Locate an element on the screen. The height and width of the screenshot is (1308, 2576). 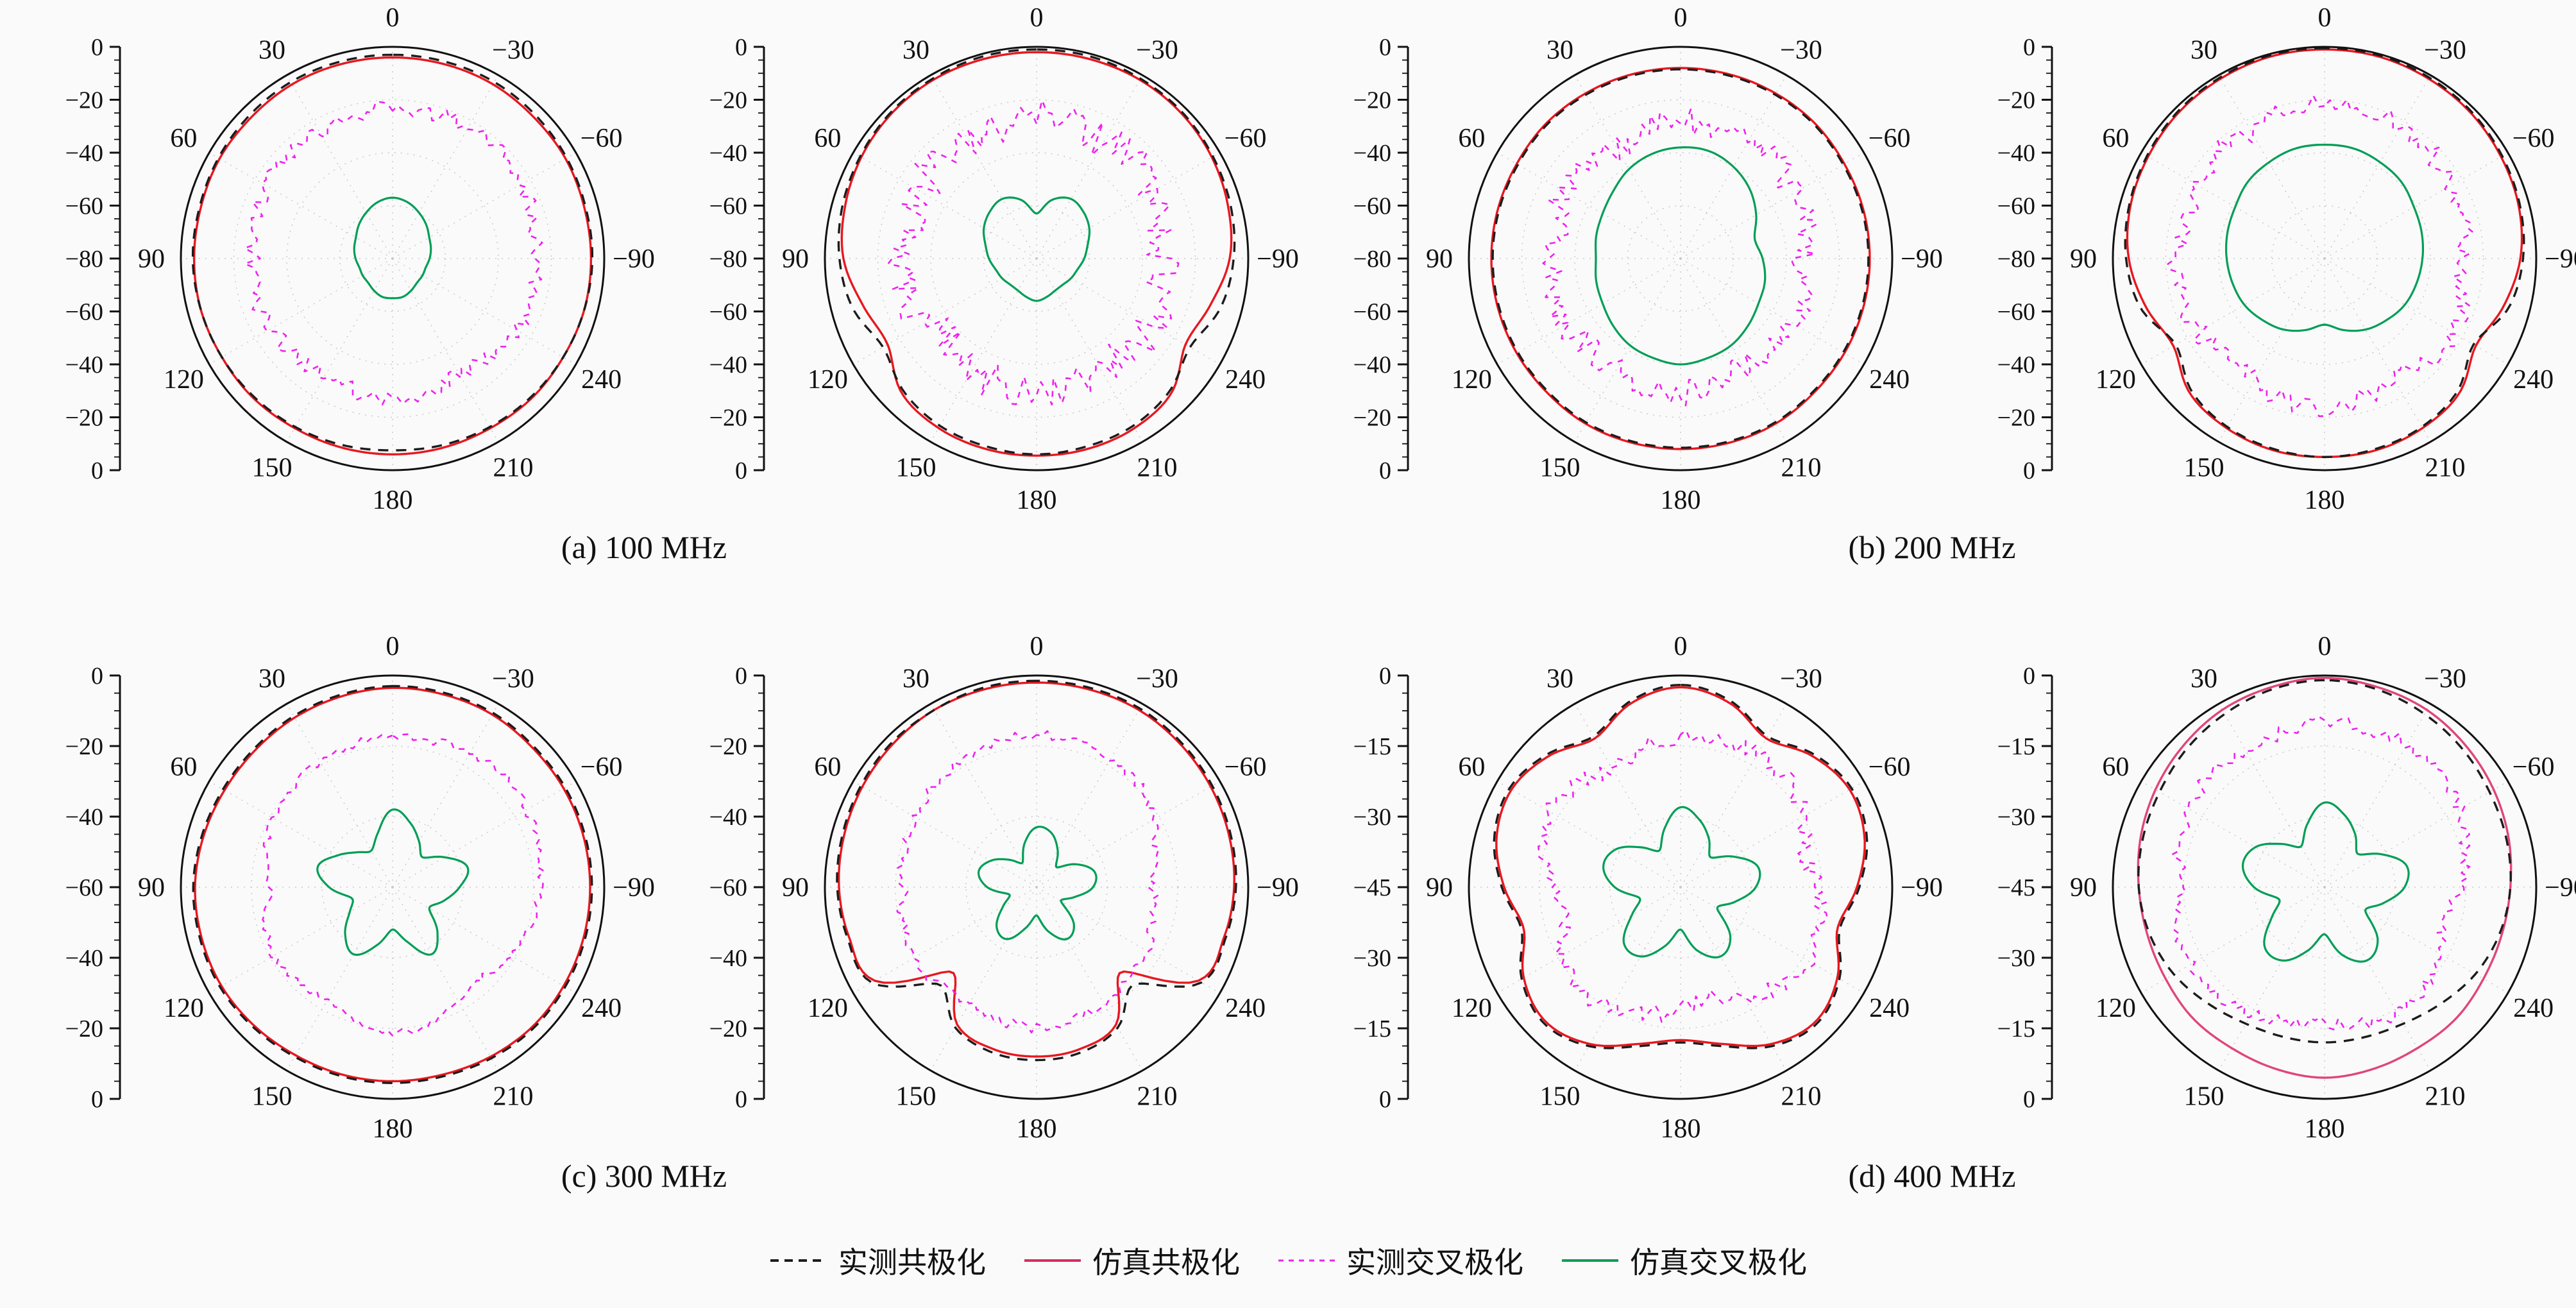
legend-line-measured-crosspol-icon is located at coordinates (1306, 1260).